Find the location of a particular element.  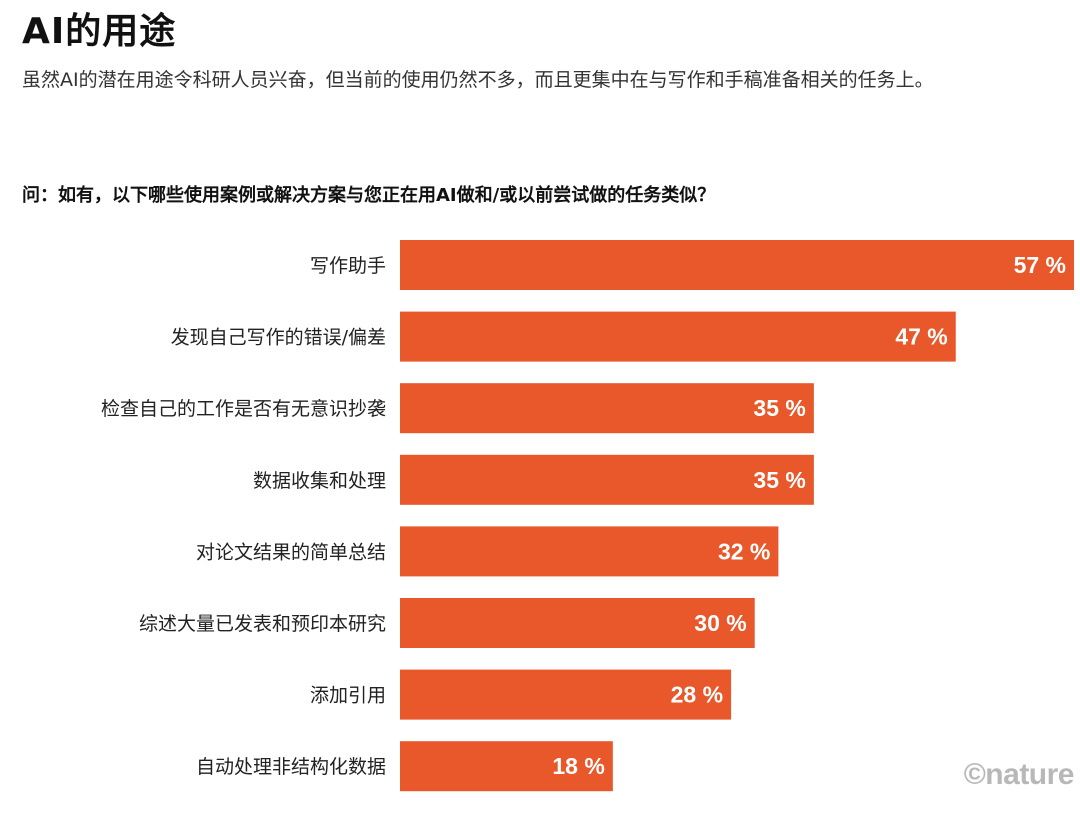

category-label: 发现自己写作的错误/偏差 is located at coordinates (278, 338).